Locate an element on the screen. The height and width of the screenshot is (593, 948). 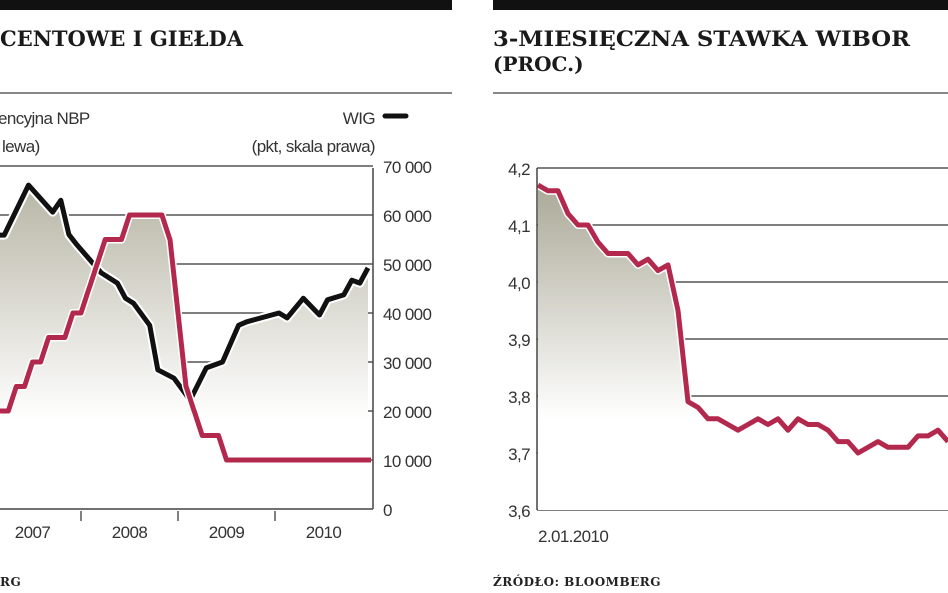
left-title: CENTOWE I GIEŁDA is located at coordinates (122, 38).